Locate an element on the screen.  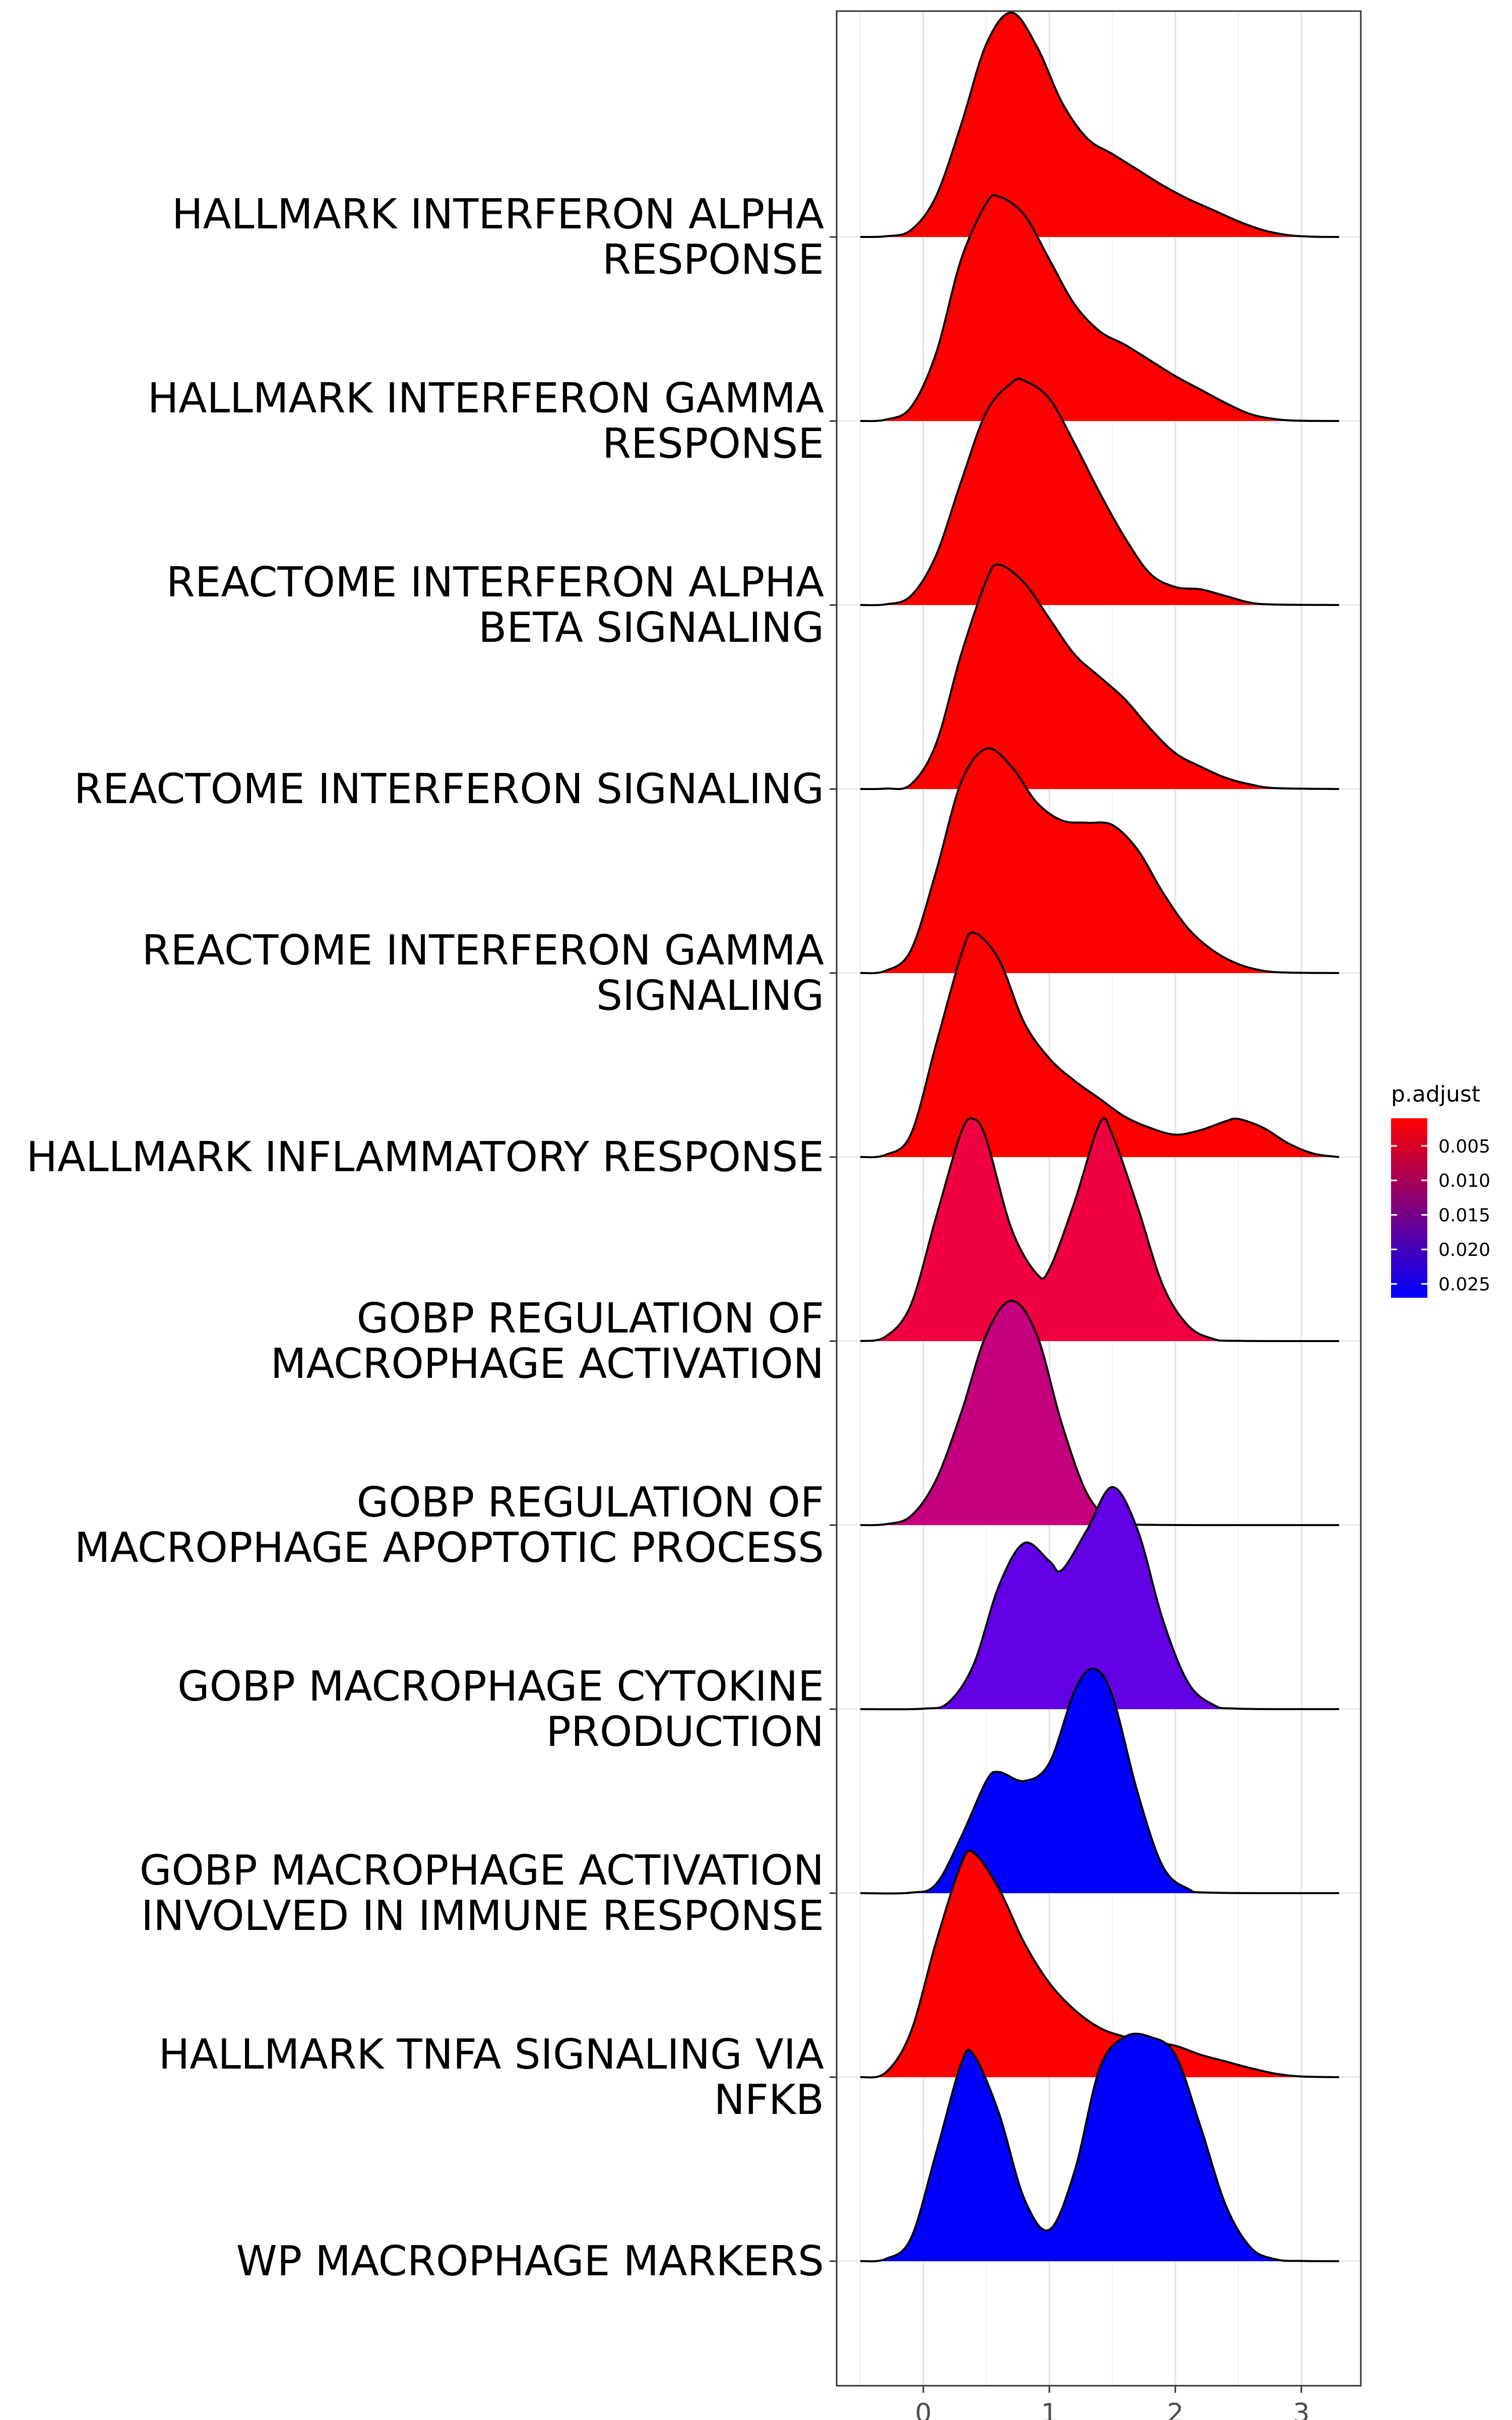
legend-ticks: 0.005 0.010 0.015 0.020 0.025 is located at coordinates (1440, 1215).